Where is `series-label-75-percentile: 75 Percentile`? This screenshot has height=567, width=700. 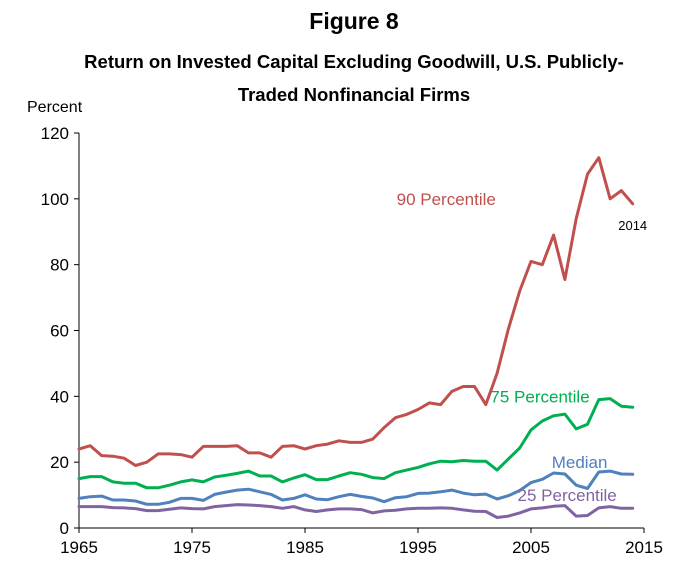 series-label-75-percentile: 75 Percentile is located at coordinates (539, 396).